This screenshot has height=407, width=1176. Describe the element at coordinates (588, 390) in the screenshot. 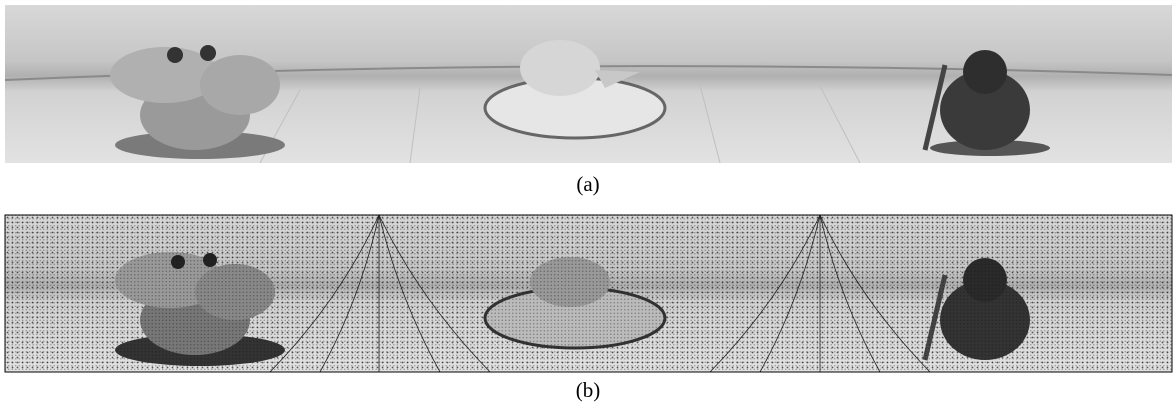

I see `caption-b: (b)` at that location.